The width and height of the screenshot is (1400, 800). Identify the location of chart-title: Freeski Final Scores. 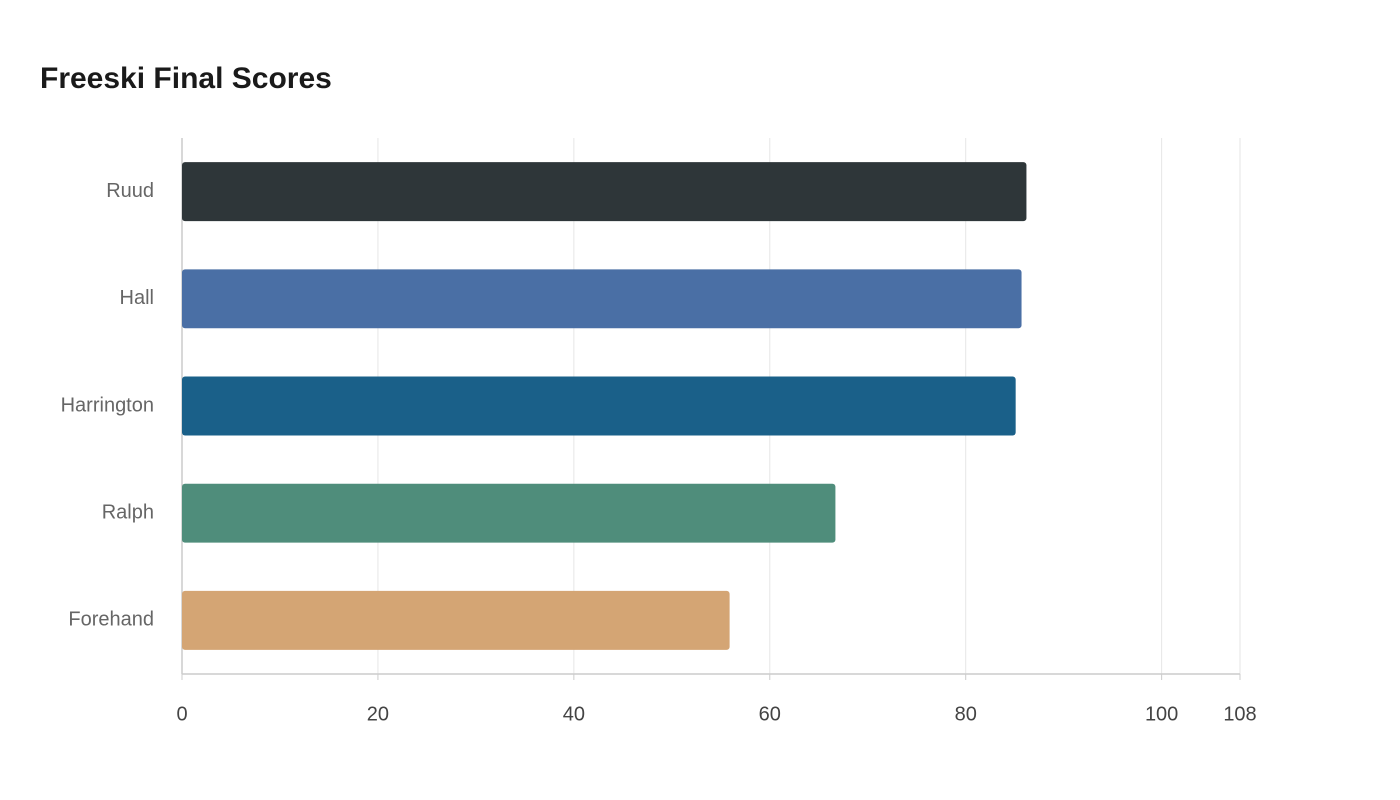
(186, 78).